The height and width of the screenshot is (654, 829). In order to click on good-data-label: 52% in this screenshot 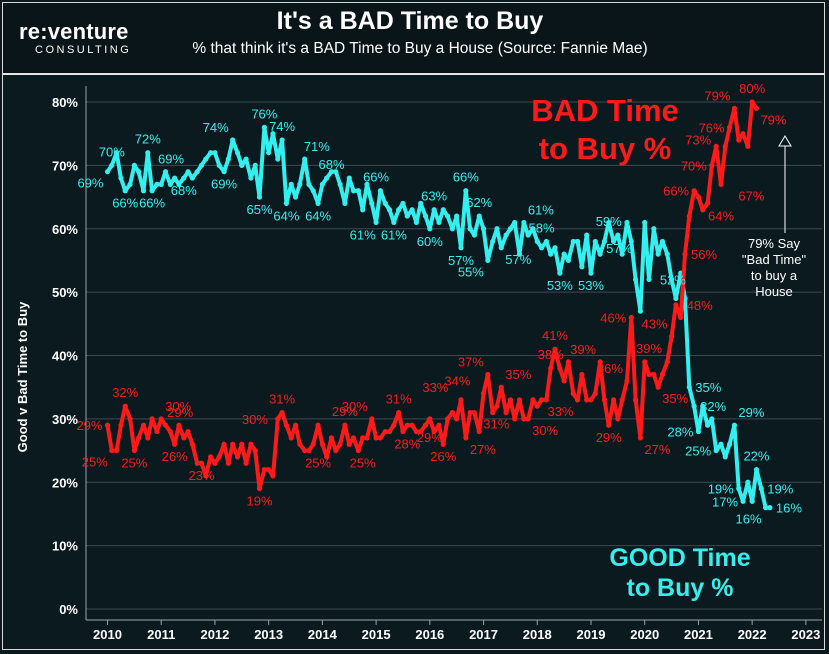, I will do `click(673, 279)`.